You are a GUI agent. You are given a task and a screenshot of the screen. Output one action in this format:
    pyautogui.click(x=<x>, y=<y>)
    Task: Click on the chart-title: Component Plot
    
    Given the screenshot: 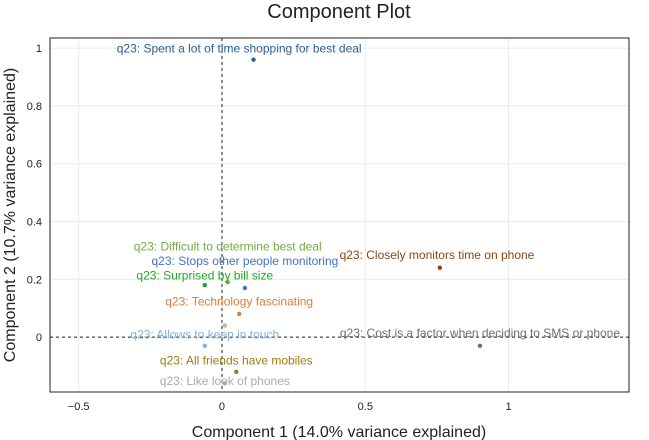 What is the action you would take?
    pyautogui.click(x=339, y=12)
    